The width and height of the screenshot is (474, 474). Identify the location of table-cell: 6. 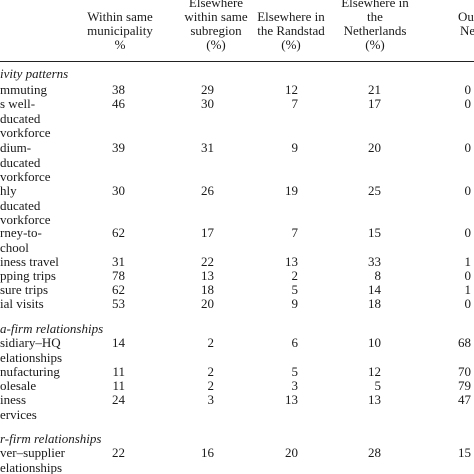
(295, 342).